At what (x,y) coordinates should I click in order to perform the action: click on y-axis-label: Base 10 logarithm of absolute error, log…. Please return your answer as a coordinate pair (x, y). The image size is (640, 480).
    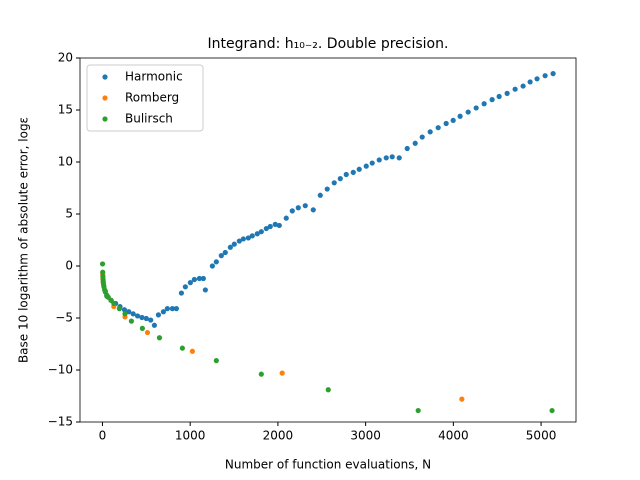
    Looking at the image, I should click on (24, 240).